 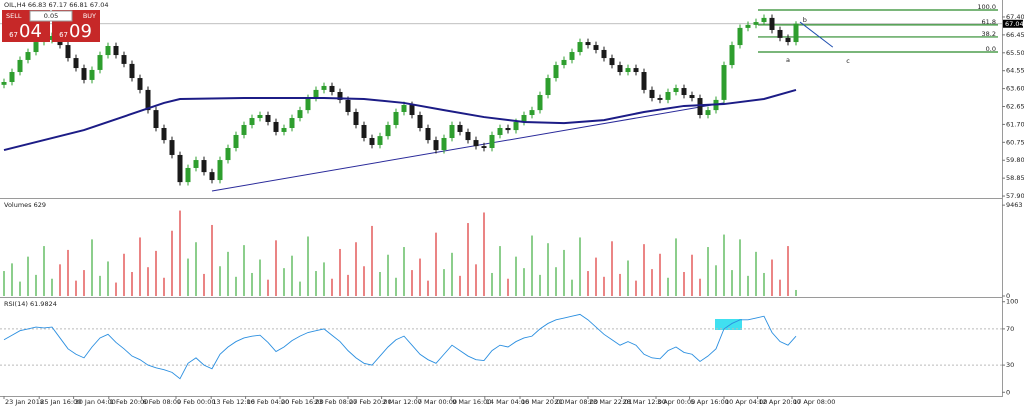 I want to click on current-price-box, so click(x=1013, y=23).